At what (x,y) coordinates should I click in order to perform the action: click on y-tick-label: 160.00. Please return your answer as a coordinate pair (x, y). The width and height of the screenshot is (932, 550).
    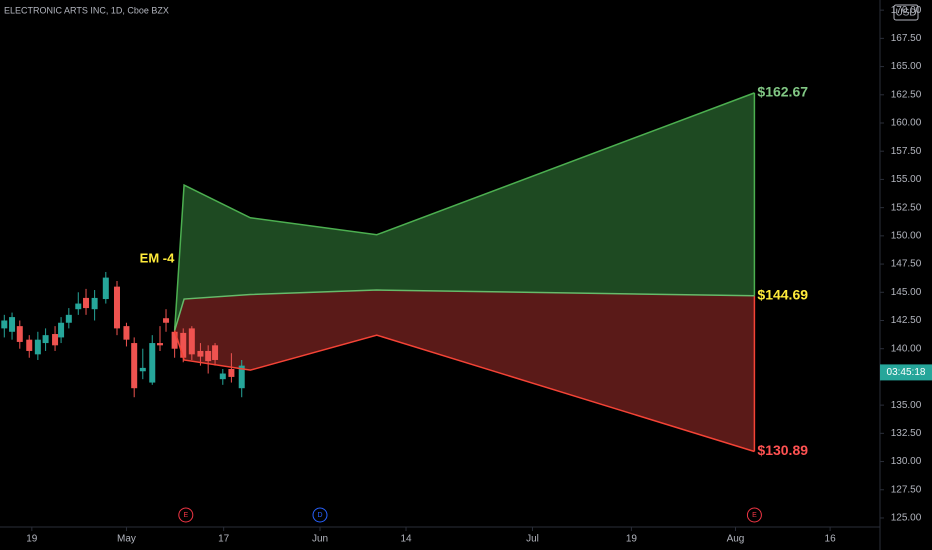
    Looking at the image, I should click on (906, 123).